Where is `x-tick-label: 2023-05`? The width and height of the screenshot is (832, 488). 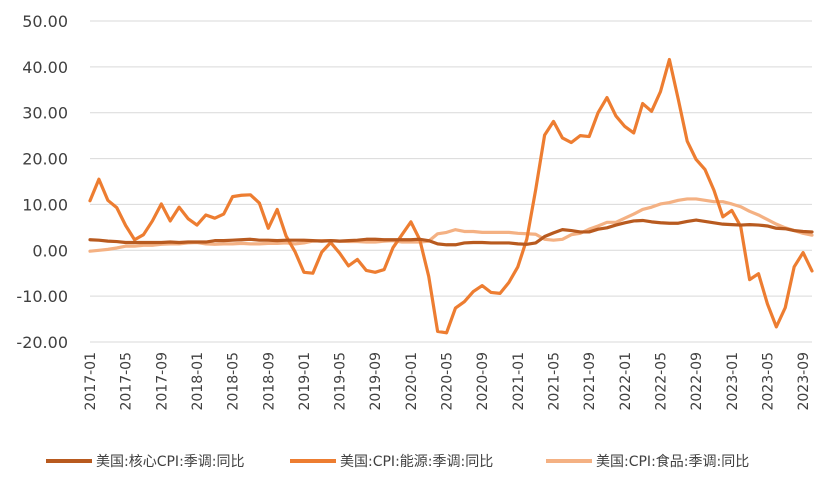 x-tick-label: 2023-05 is located at coordinates (768, 381).